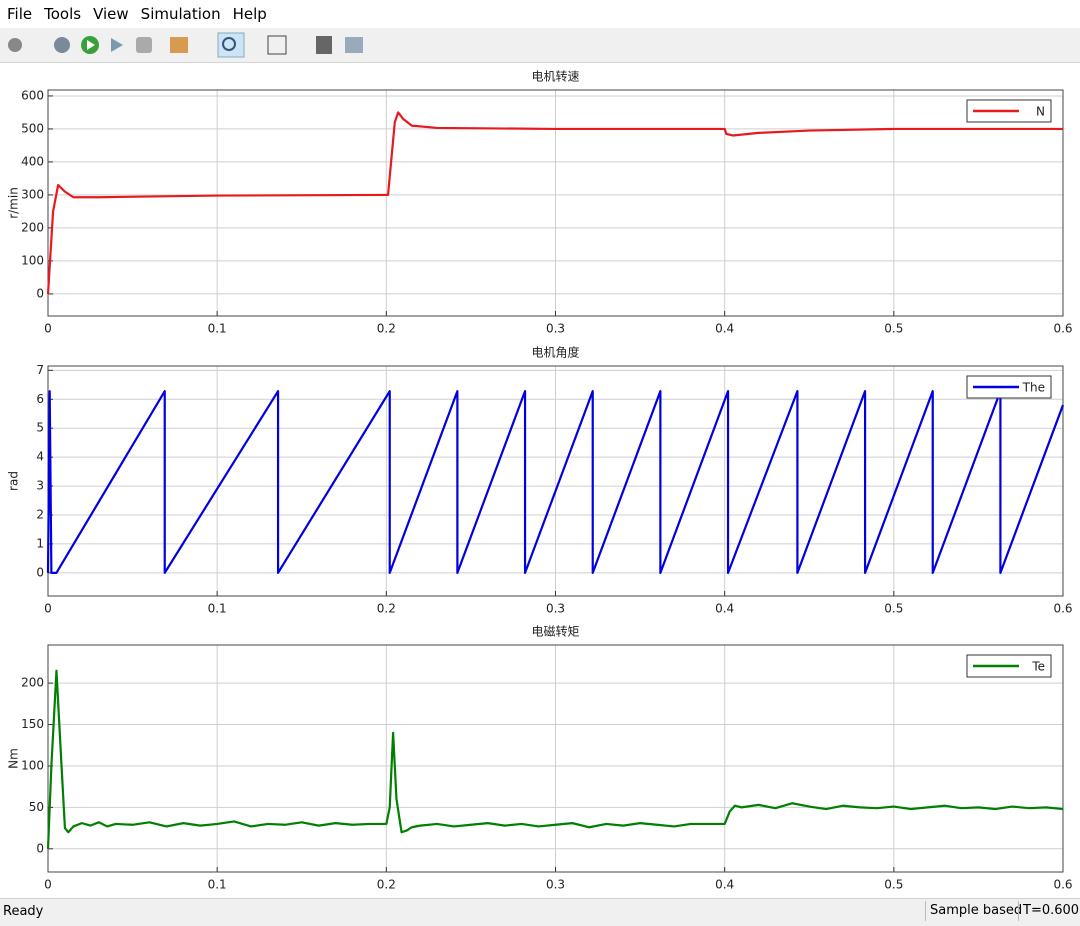 This screenshot has width=1080, height=926. What do you see at coordinates (1048, 911) in the screenshot?
I see `status-time: T=0.600` at bounding box center [1048, 911].